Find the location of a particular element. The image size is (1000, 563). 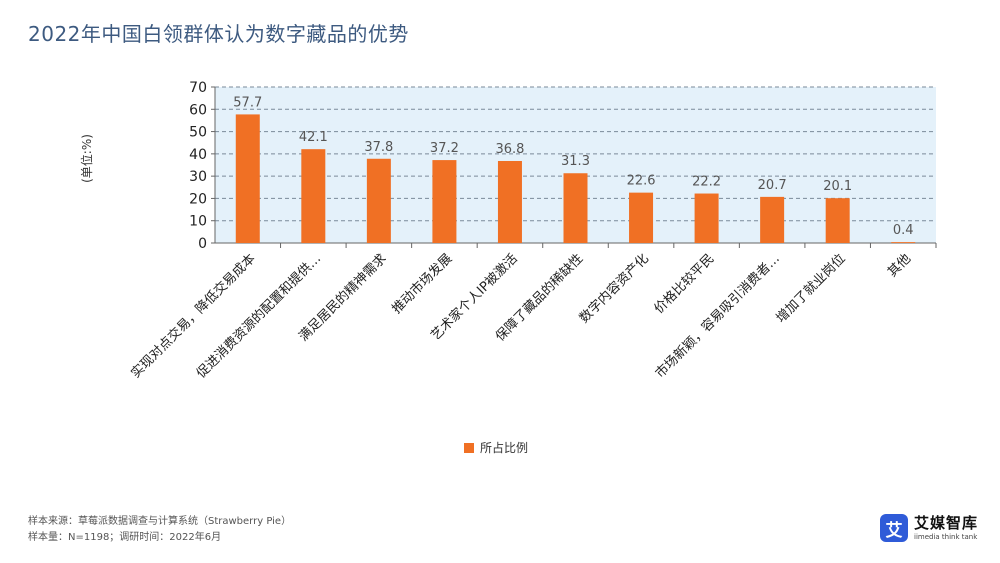

y-tick-label: 20 is located at coordinates (198, 199).